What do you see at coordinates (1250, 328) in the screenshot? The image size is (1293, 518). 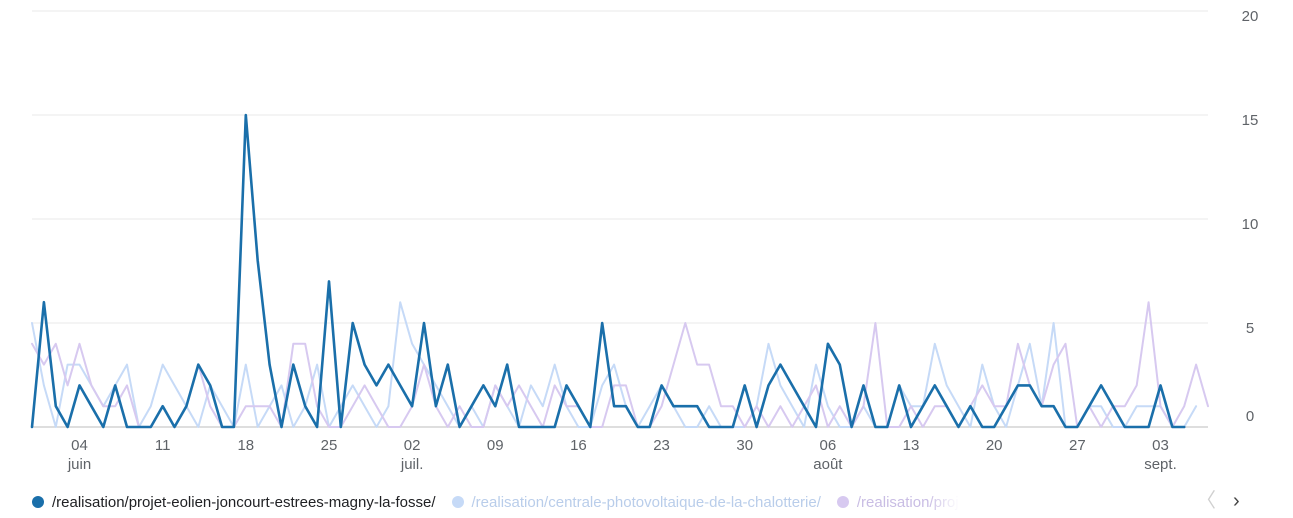 I see `y-tick-label: 5` at bounding box center [1250, 328].